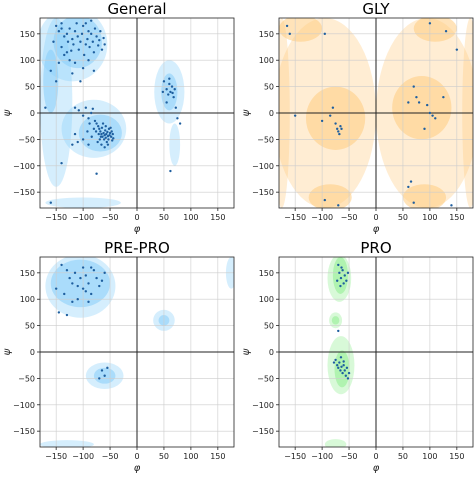 The image size is (474, 478). Describe the element at coordinates (376, 9) in the screenshot. I see `panel-title: GLY` at that location.